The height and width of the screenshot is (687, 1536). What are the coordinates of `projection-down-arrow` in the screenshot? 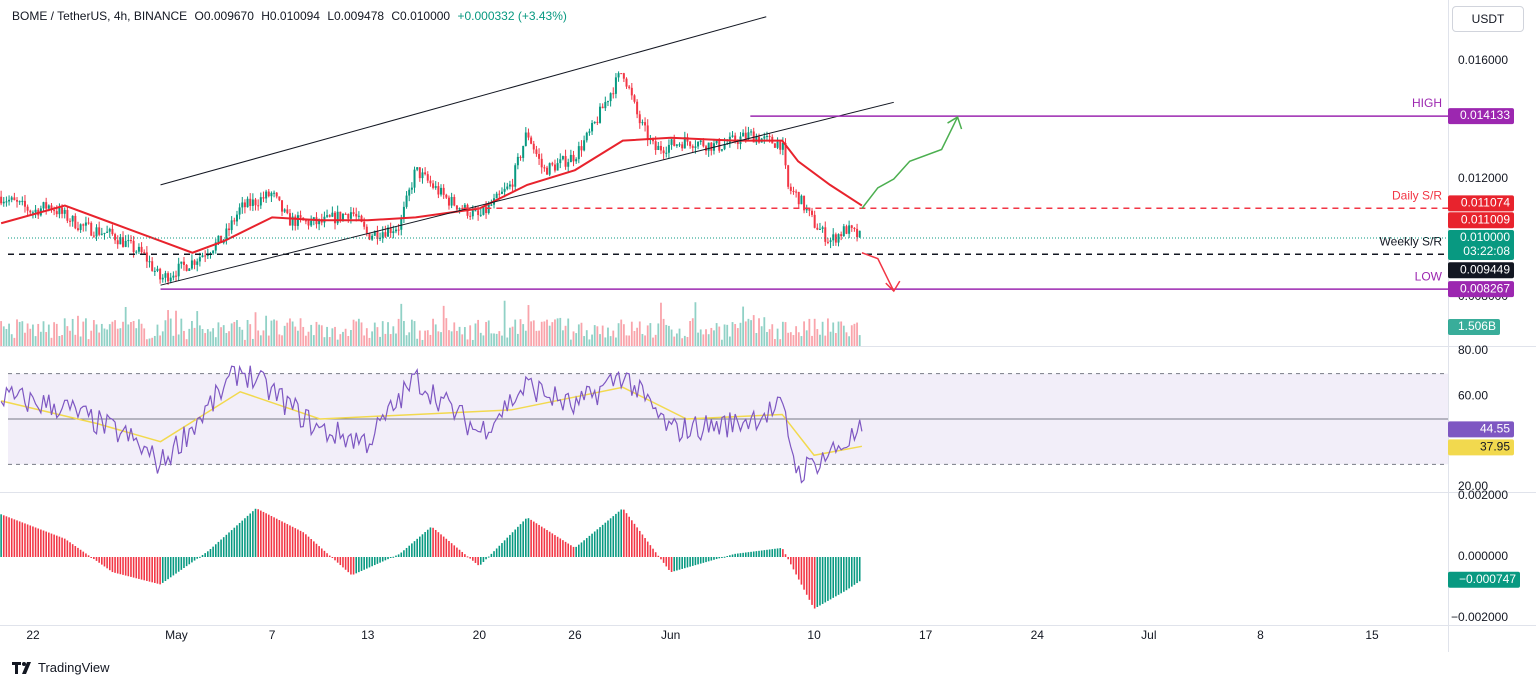 It's located at (878, 272).